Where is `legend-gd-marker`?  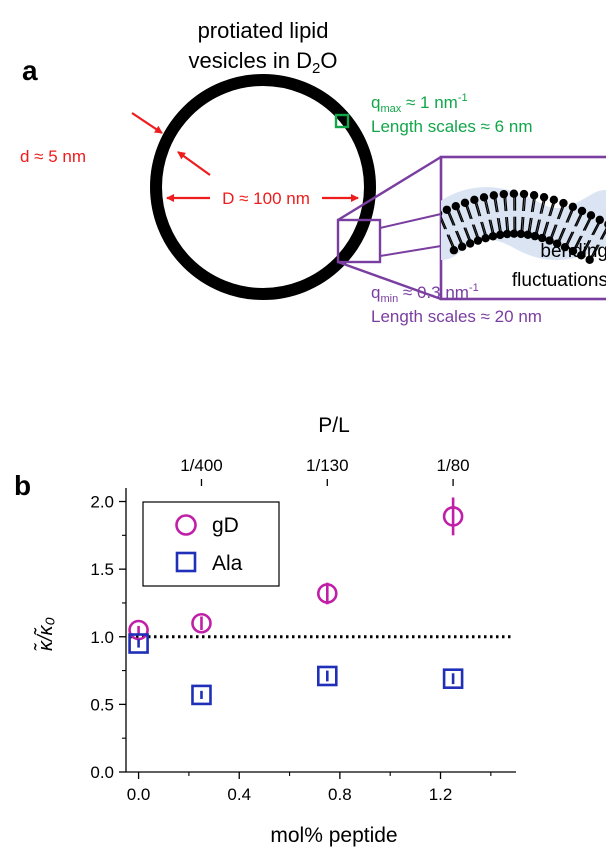
legend-gd-marker is located at coordinates (186, 525).